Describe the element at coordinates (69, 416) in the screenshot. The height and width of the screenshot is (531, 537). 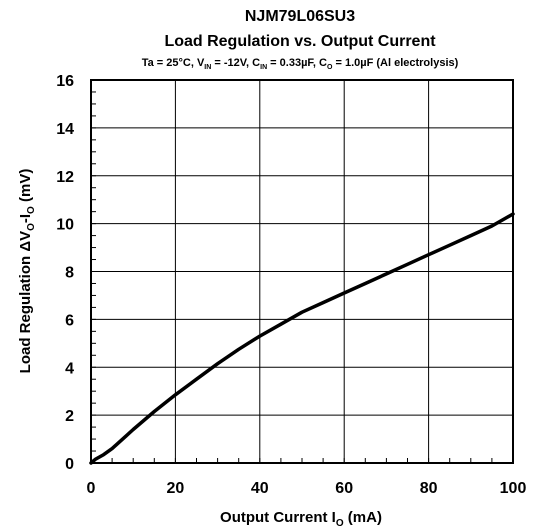
I see `y-tick-label-1: 2` at that location.